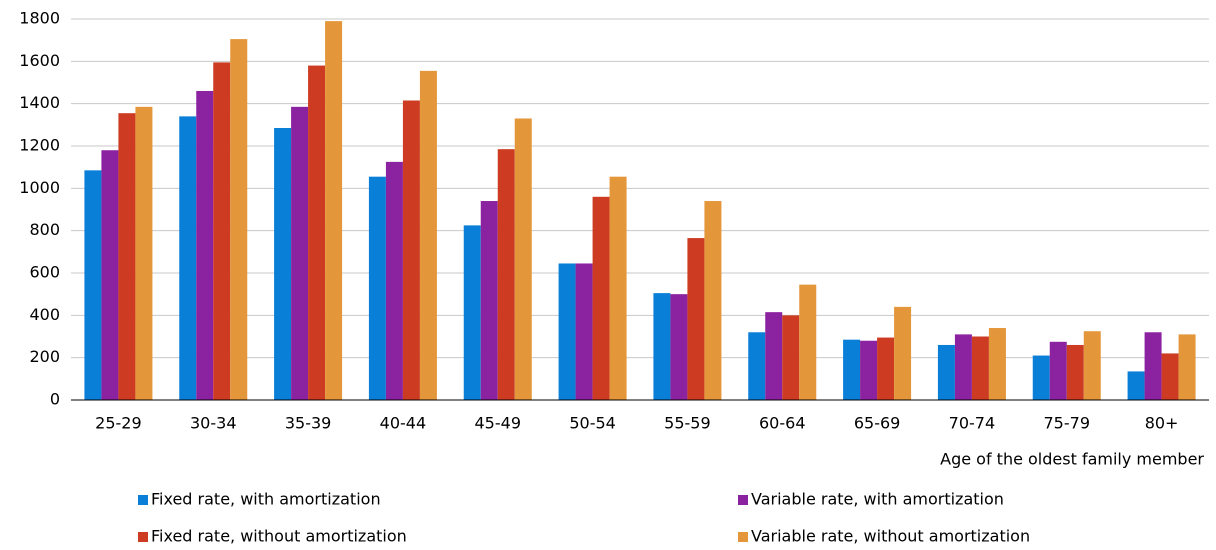  What do you see at coordinates (403, 423) in the screenshot?
I see `x-tick-label: 40-44` at bounding box center [403, 423].